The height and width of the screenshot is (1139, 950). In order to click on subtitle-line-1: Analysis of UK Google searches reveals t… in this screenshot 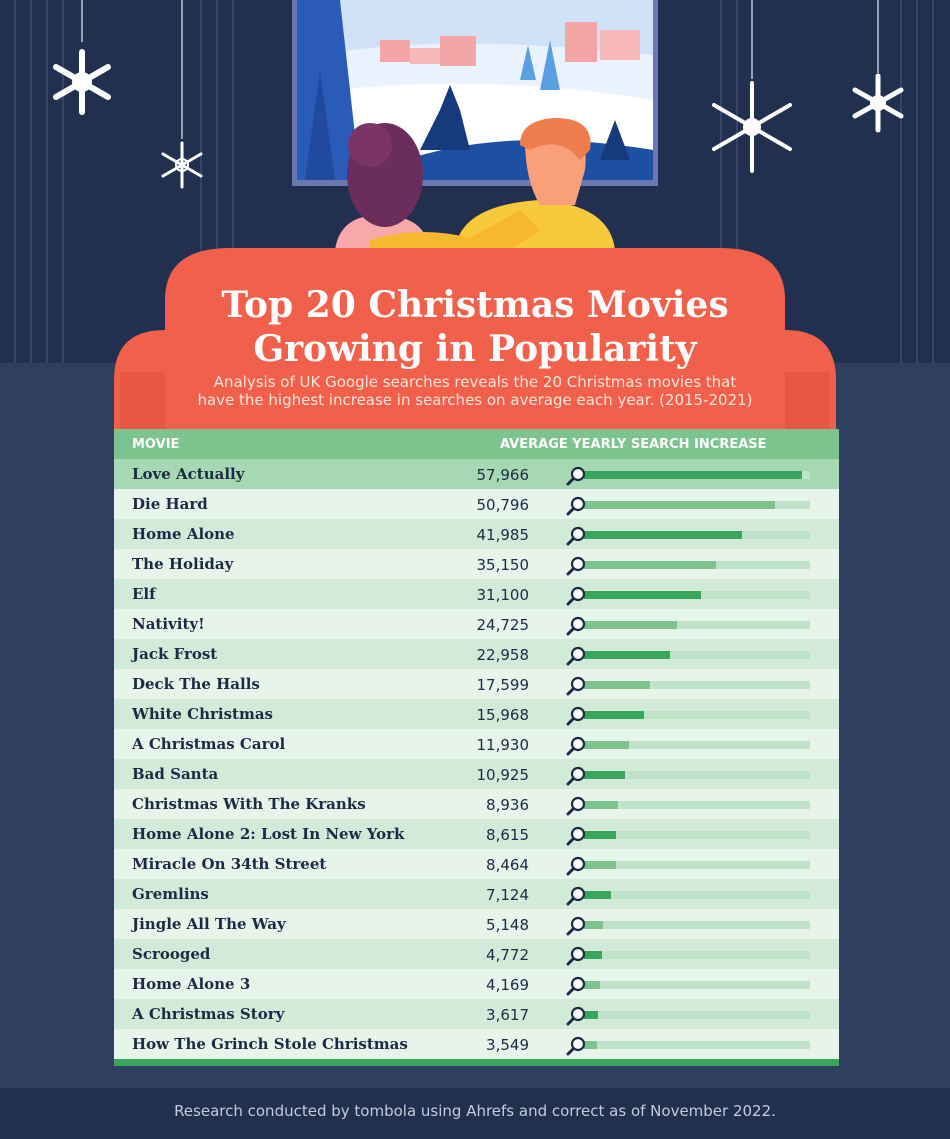, I will do `click(475, 382)`.